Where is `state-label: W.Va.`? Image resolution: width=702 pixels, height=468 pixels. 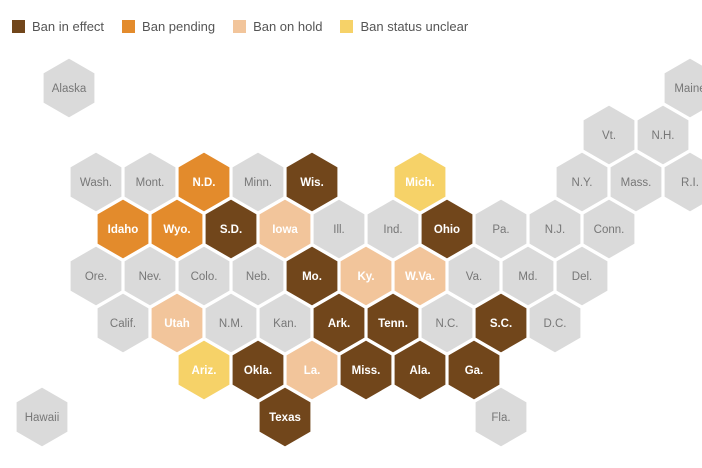 state-label: W.Va. is located at coordinates (420, 277).